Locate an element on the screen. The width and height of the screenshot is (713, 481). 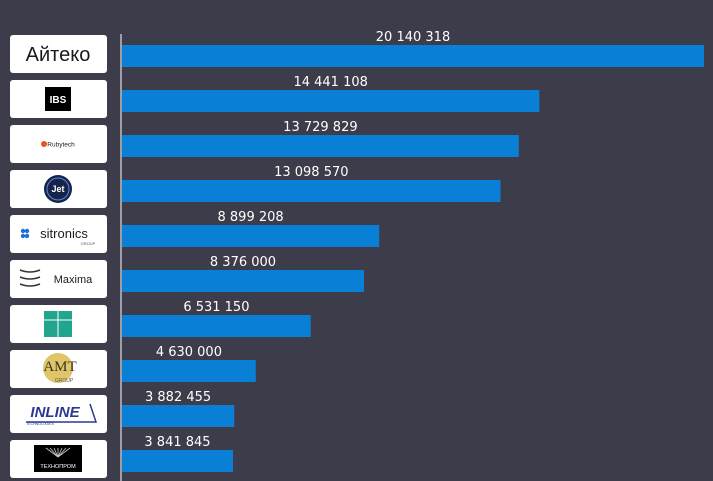
amt-mark-icon is located at coordinates (58, 368).